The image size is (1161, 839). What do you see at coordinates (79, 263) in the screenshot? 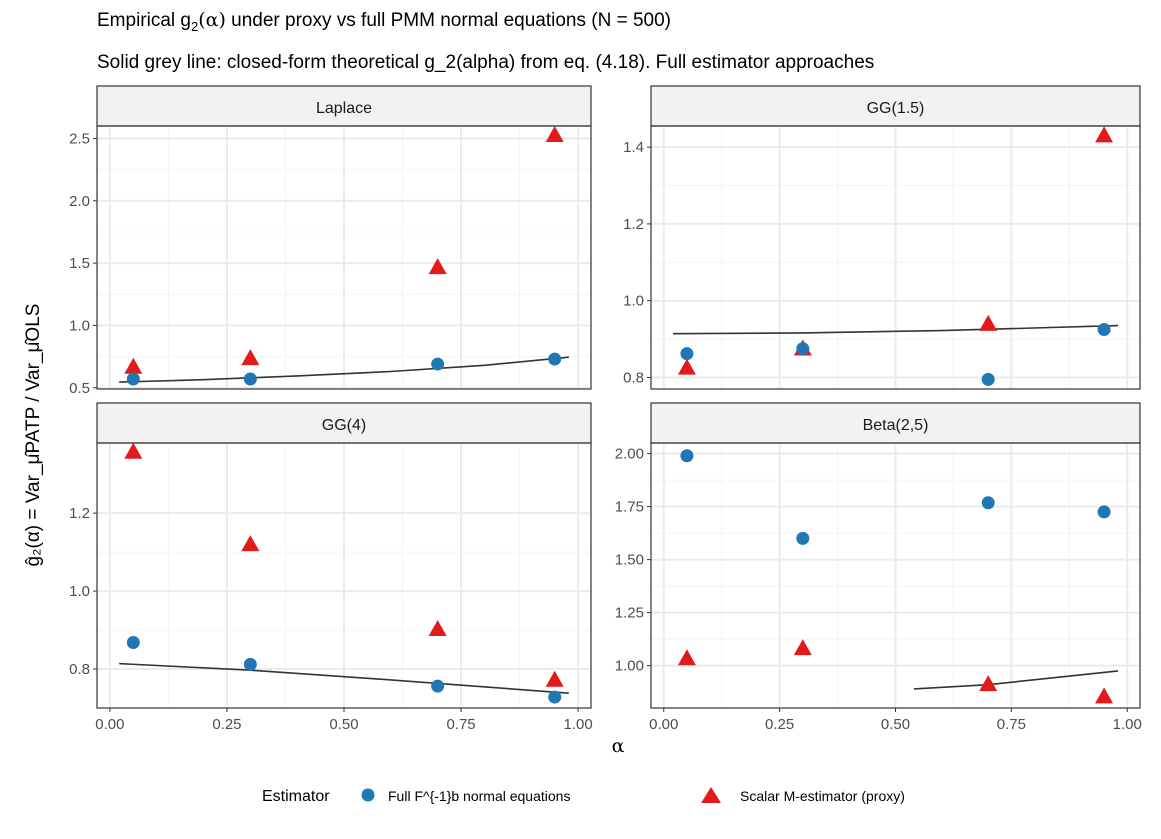
I see `y-tick-label: 1.5` at bounding box center [79, 263].